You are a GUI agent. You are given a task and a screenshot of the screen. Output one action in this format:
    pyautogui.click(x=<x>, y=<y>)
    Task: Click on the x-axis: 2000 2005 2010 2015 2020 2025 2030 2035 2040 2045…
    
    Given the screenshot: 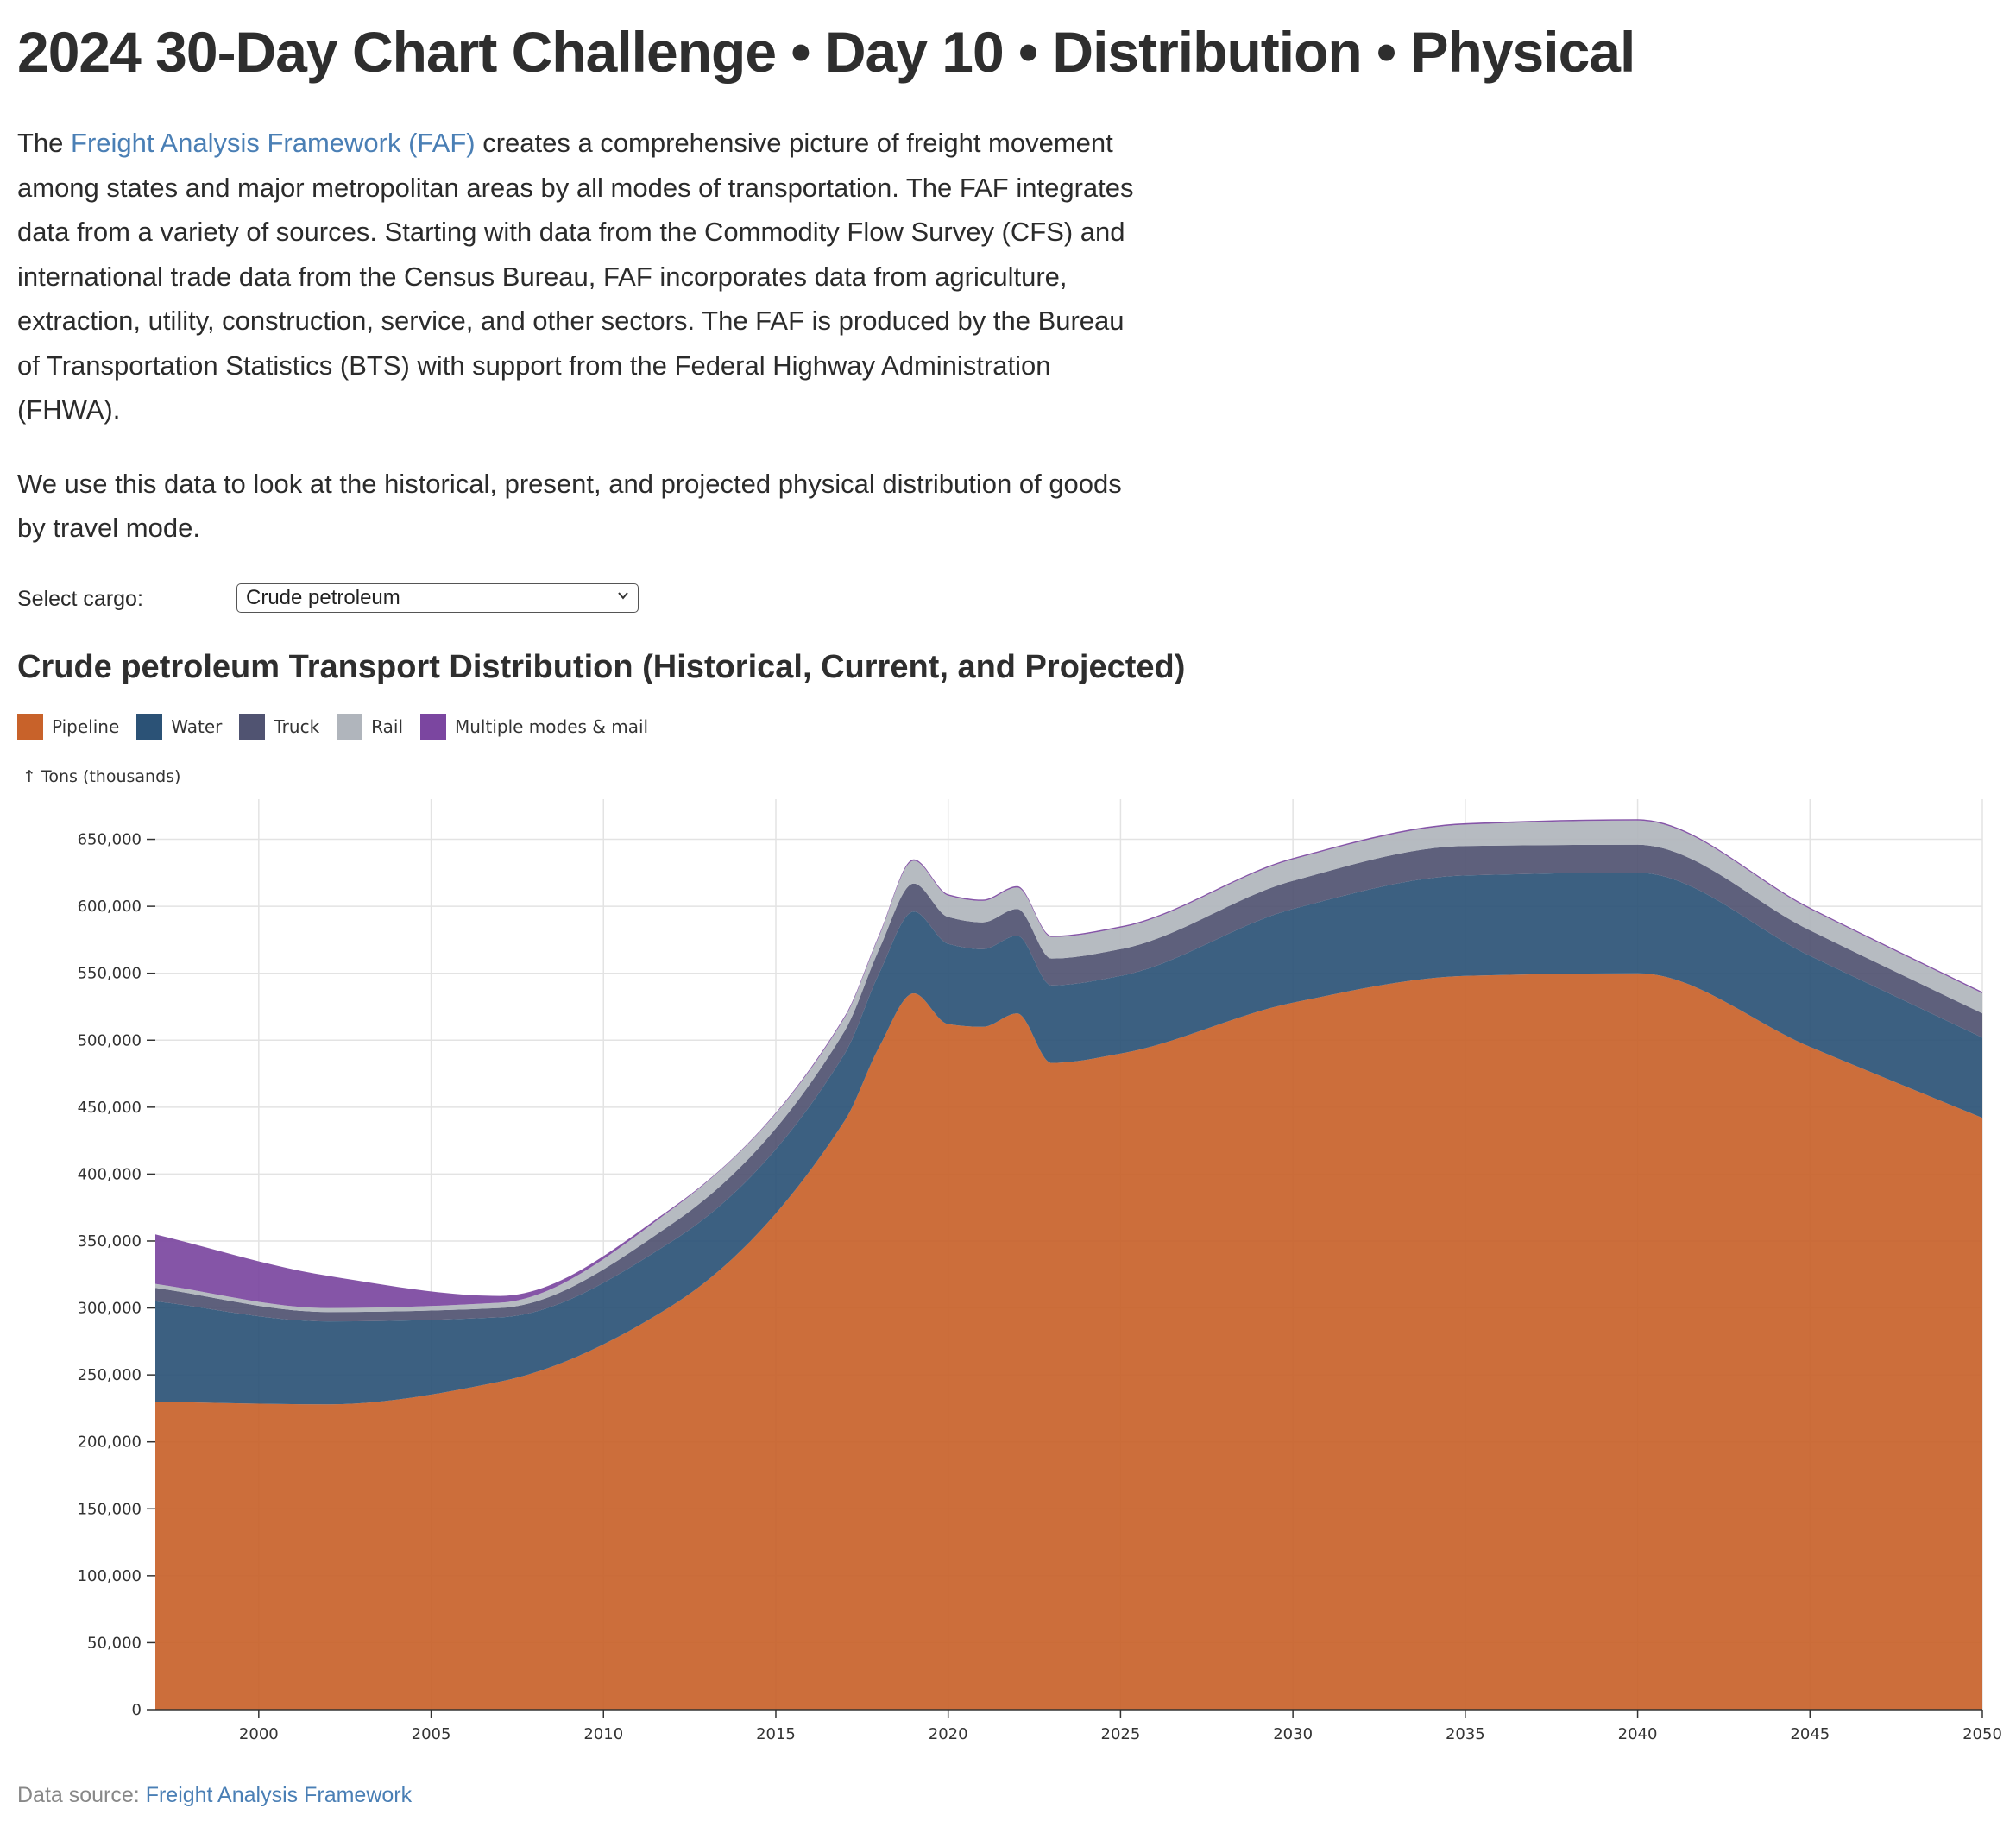 What is the action you would take?
    pyautogui.click(x=1079, y=1726)
    